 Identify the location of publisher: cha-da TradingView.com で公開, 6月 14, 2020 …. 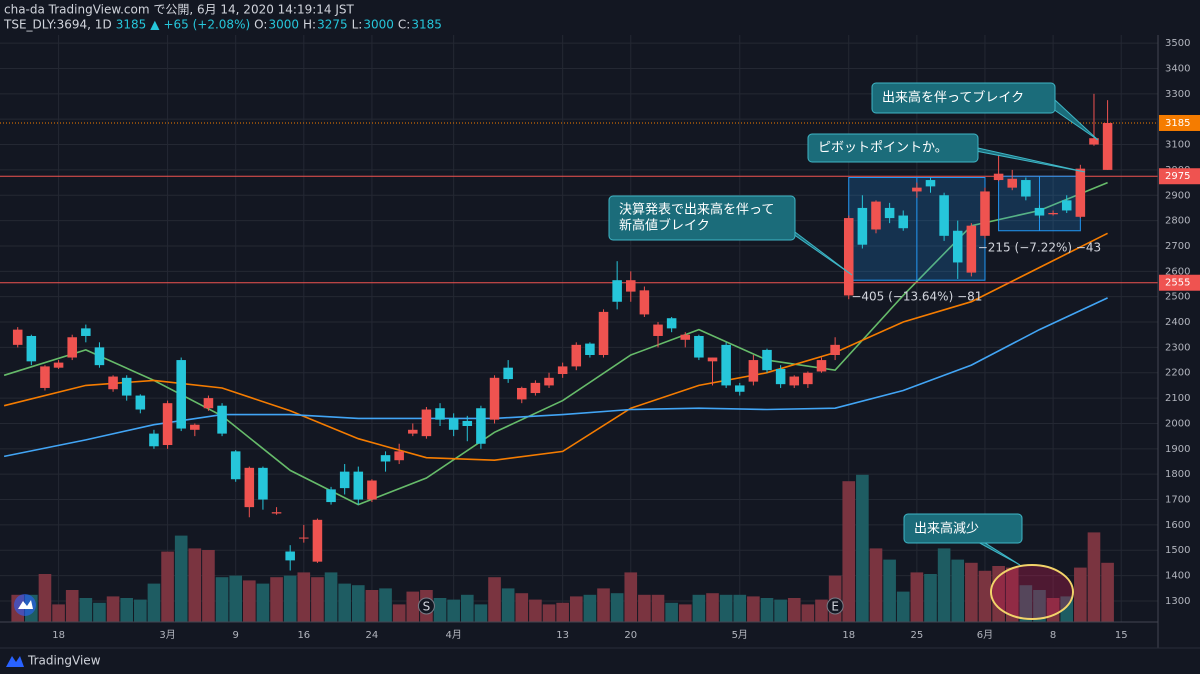
(179, 10).